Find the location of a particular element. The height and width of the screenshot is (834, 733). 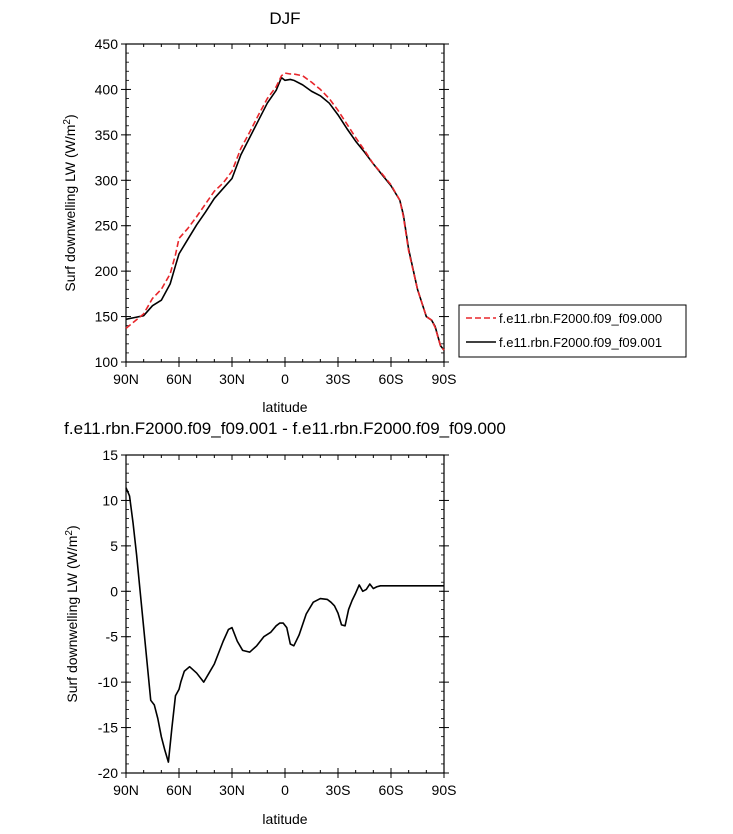

top-y-tick-label: 300 is located at coordinates (107, 180).